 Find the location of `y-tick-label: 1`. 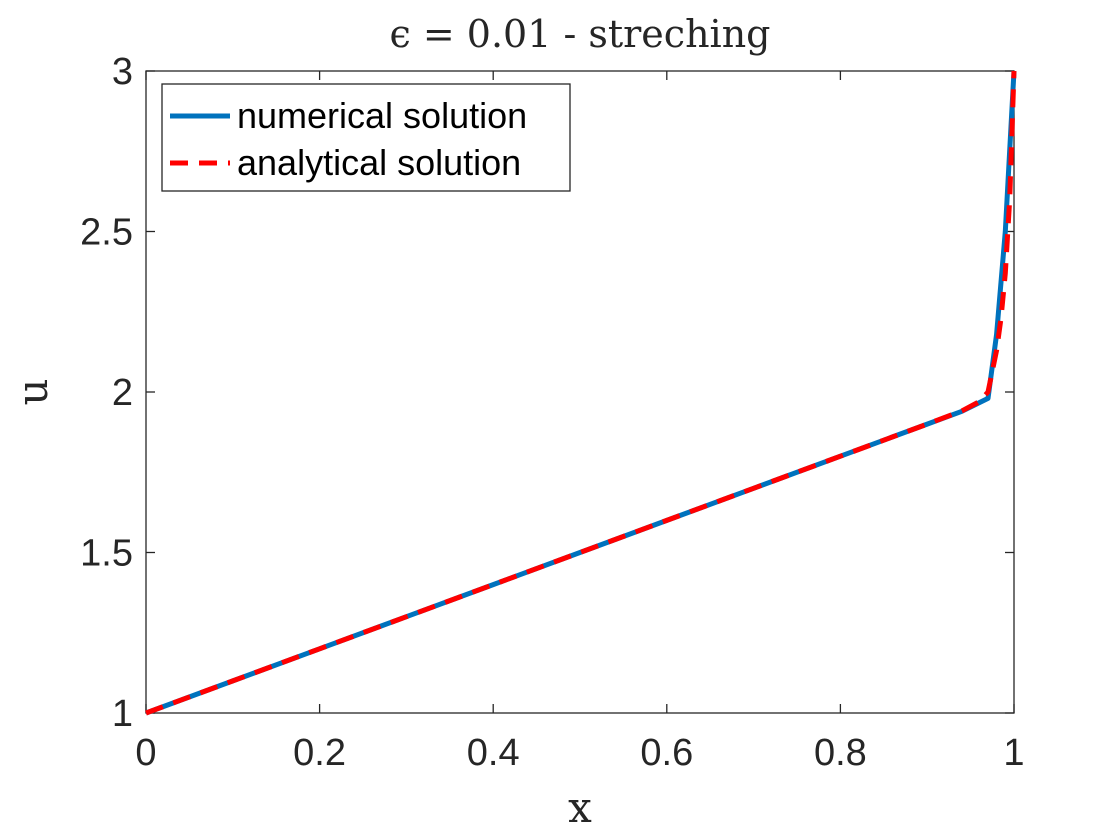

y-tick-label: 1 is located at coordinates (122, 714).